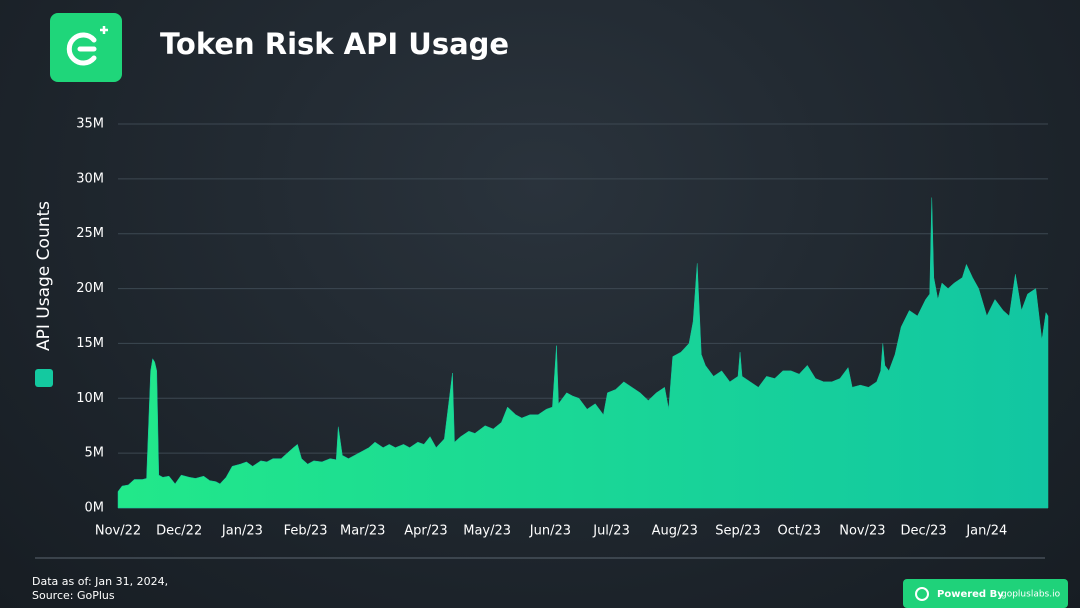  I want to click on x-tick-label: Nov/22, so click(118, 531).